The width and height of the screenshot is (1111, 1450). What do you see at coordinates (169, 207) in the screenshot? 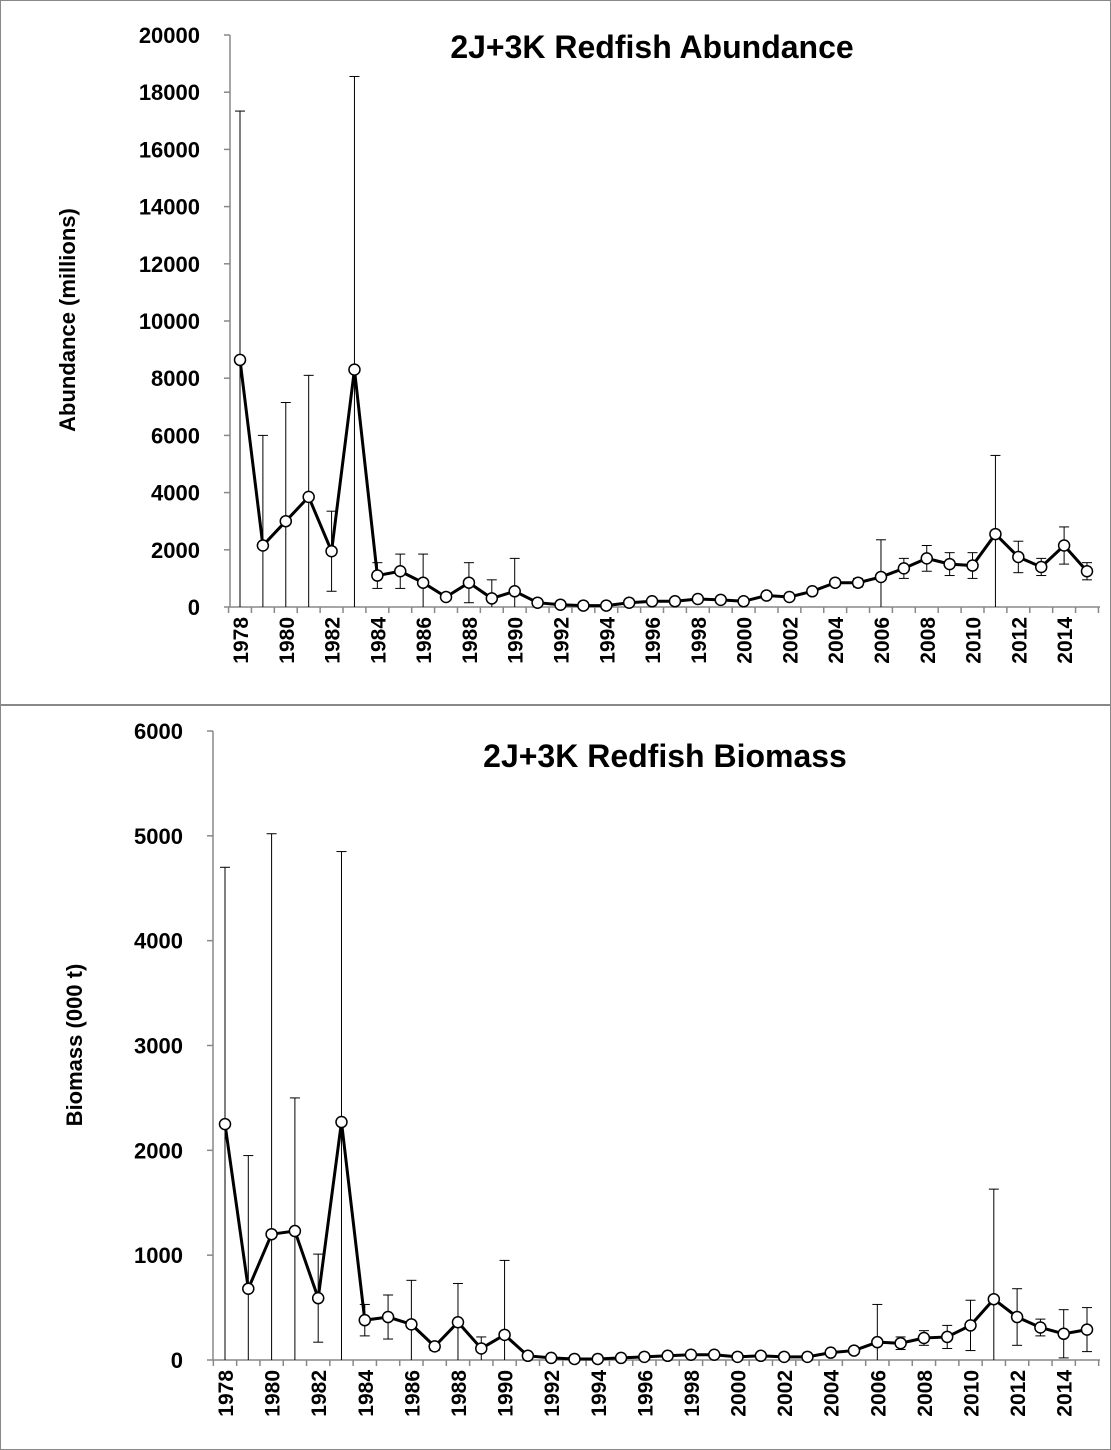
I see `y-tick-label: 14000` at bounding box center [169, 207].